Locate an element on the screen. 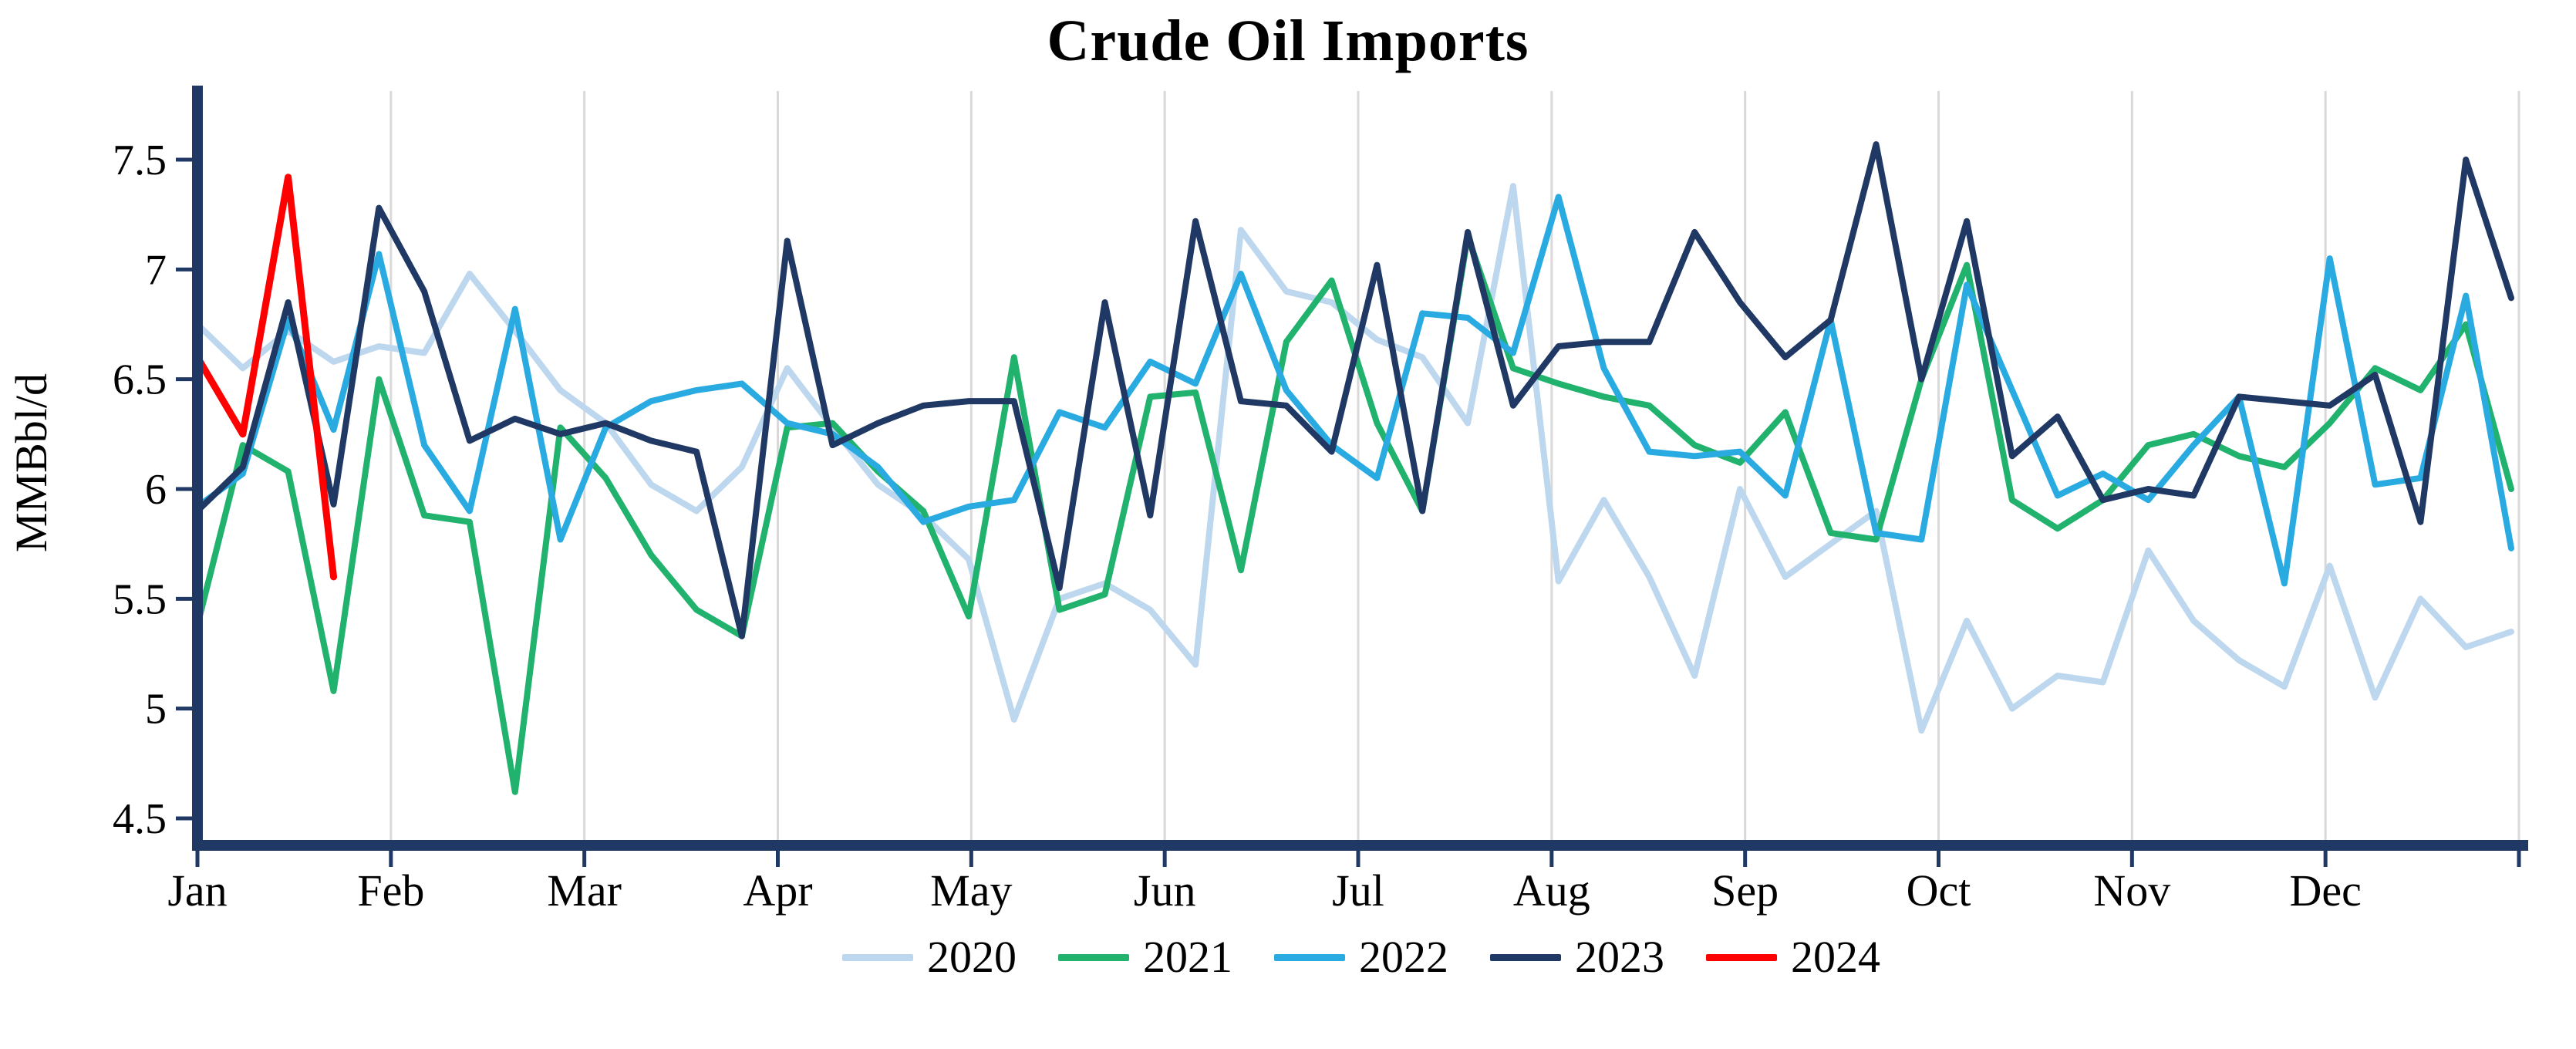 The width and height of the screenshot is (2576, 1049). legend-item-2020: 2020 is located at coordinates (929, 958).